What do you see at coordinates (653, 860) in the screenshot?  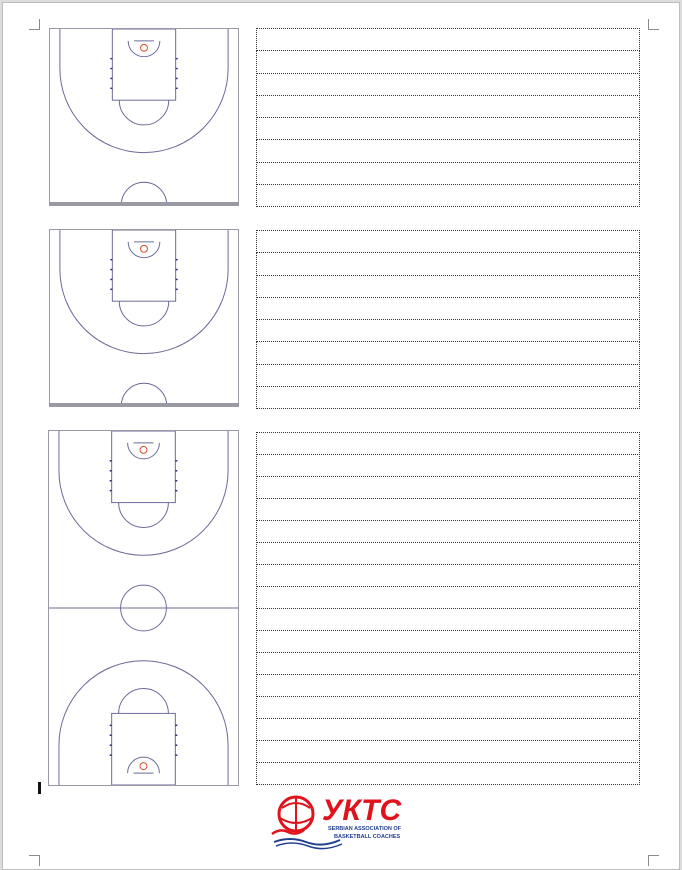 I see `crop-mark-bottom-right` at bounding box center [653, 860].